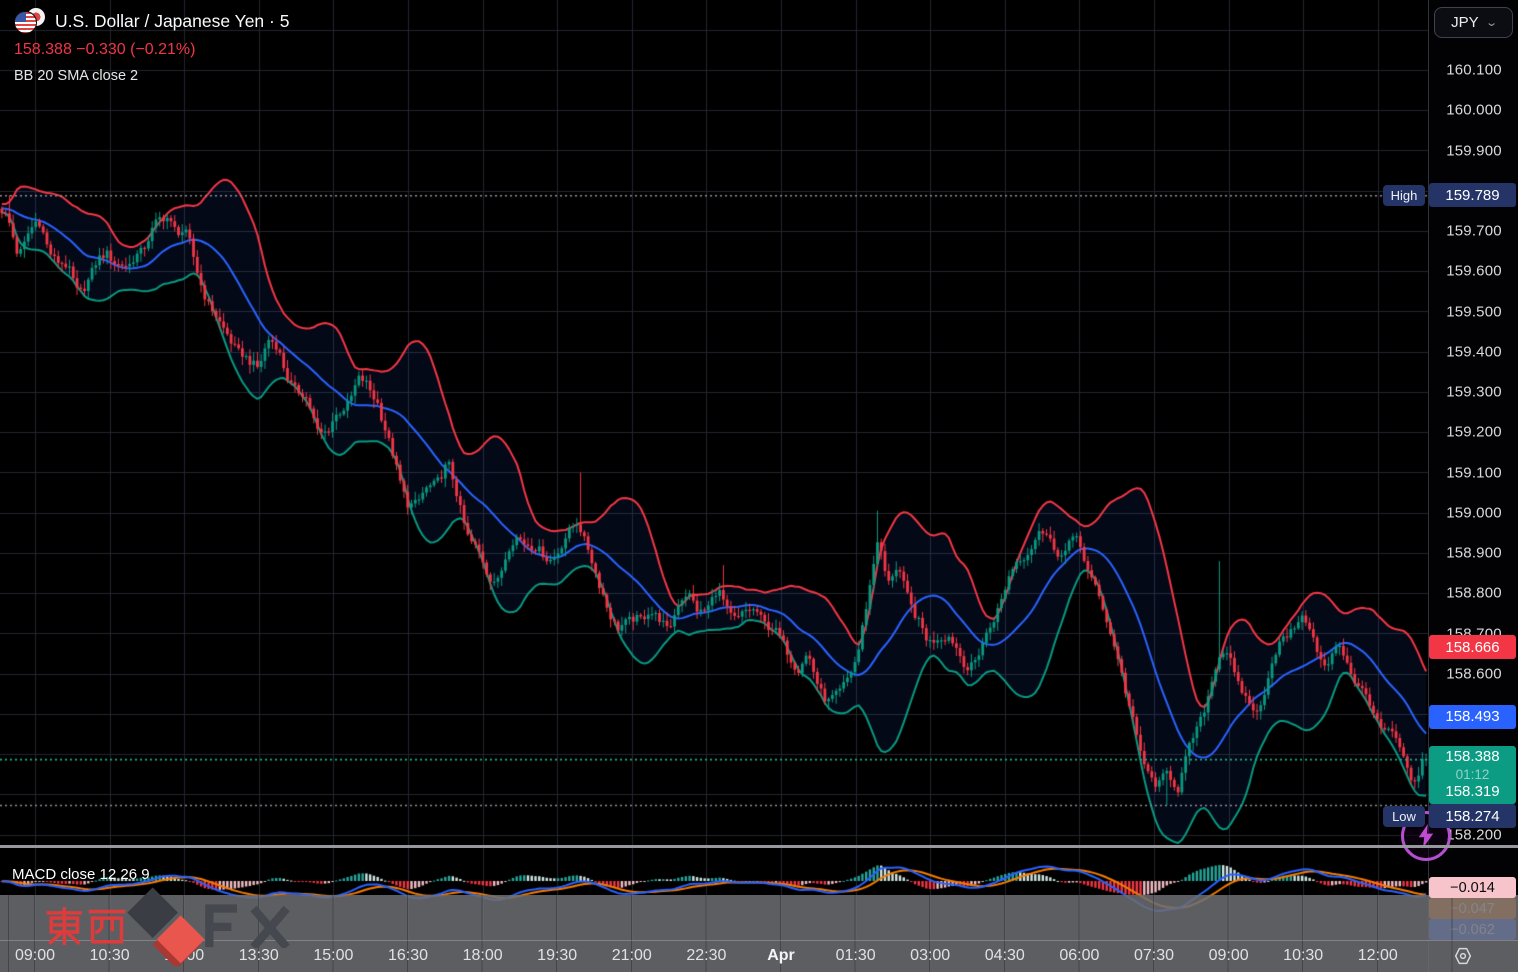 The width and height of the screenshot is (1518, 972). What do you see at coordinates (1472, 816) in the screenshot?
I see `low-price-badge: 158.274` at bounding box center [1472, 816].